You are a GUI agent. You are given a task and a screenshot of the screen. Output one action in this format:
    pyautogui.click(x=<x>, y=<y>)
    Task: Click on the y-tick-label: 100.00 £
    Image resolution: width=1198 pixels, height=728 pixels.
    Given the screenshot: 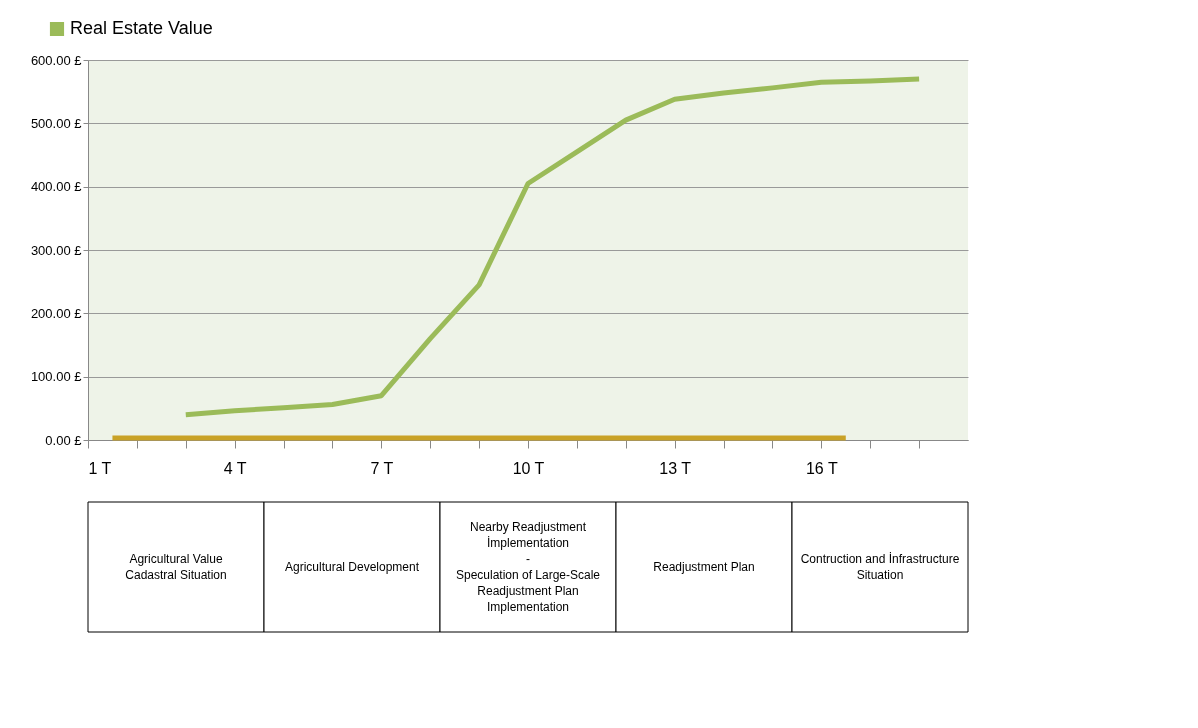 What is the action you would take?
    pyautogui.click(x=56, y=377)
    